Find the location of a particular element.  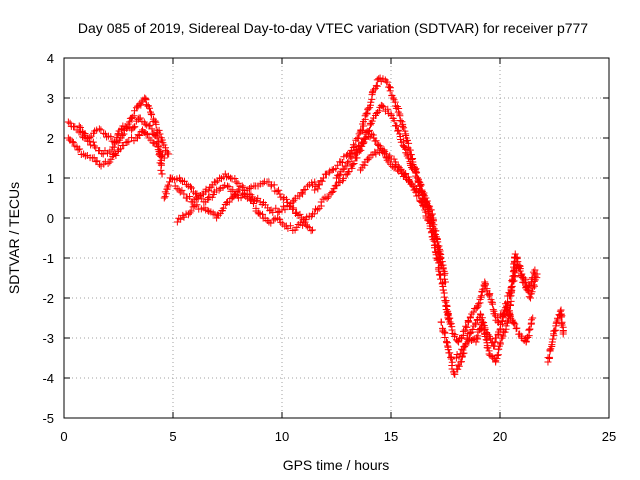

x-tick-label: 20 is located at coordinates (500, 436).